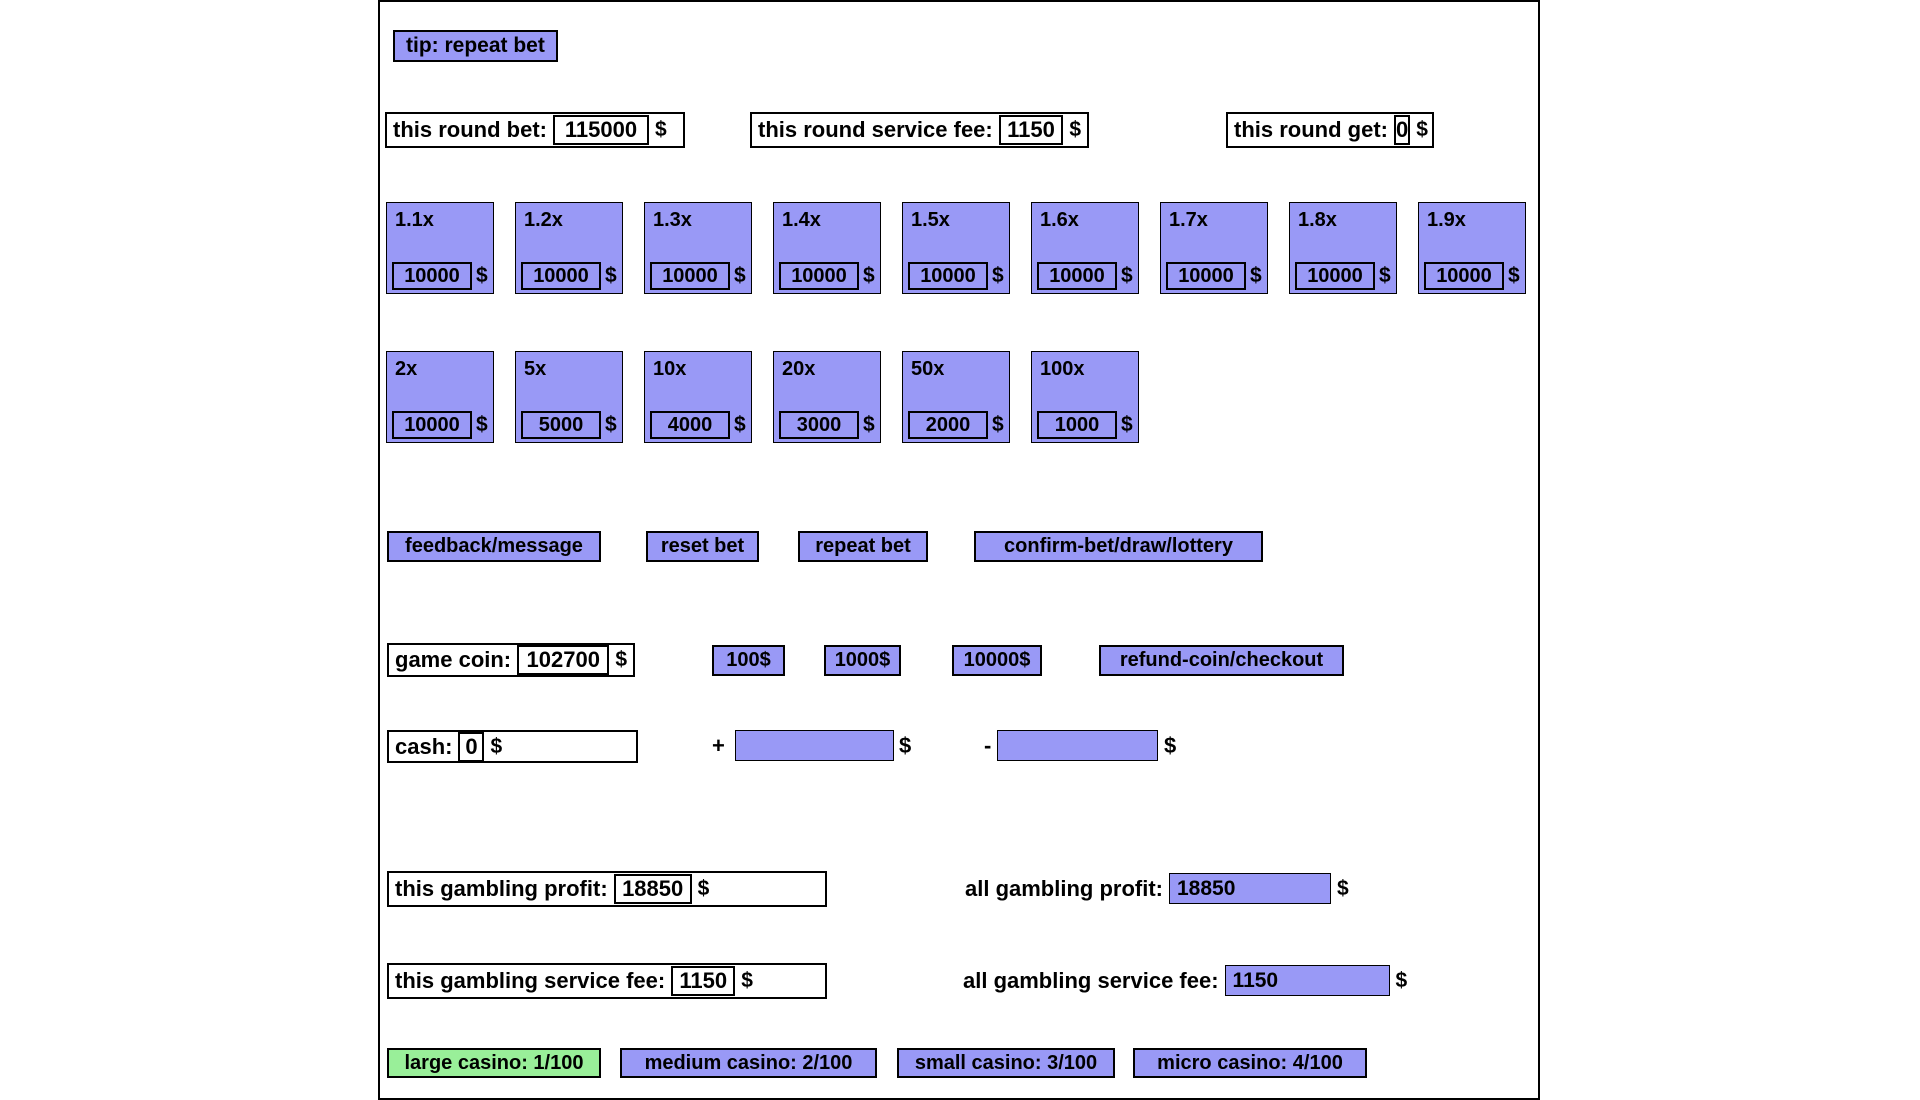  I want to click on multiplier-label: 1.4x, so click(801, 220).